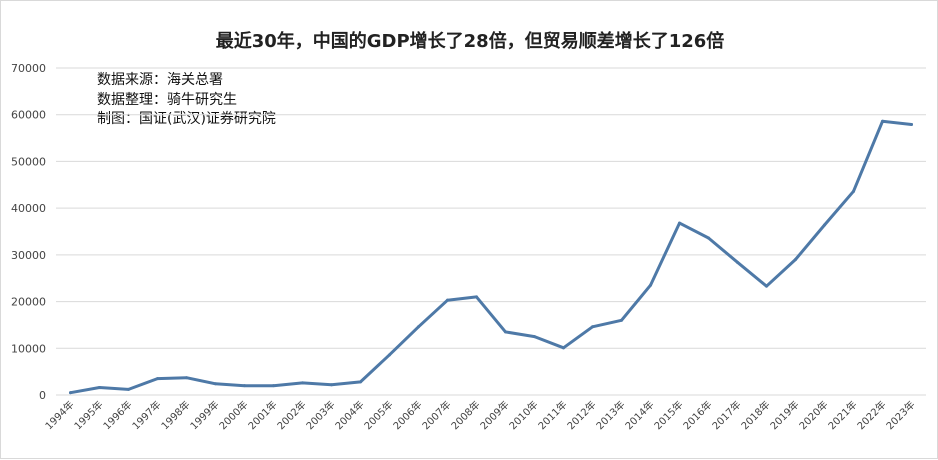 The width and height of the screenshot is (938, 460). I want to click on y-tick-label: 10000, so click(28, 348).